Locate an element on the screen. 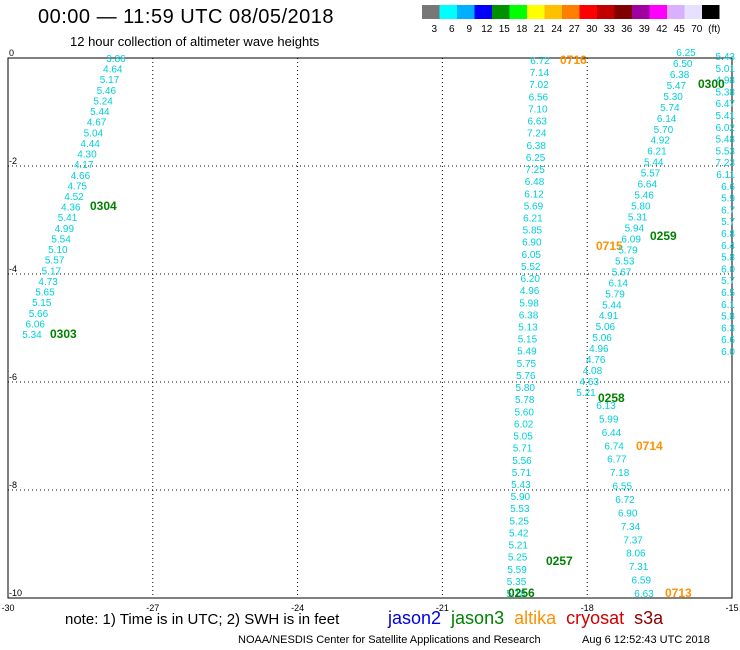  legend-label: 15 is located at coordinates (505, 29).